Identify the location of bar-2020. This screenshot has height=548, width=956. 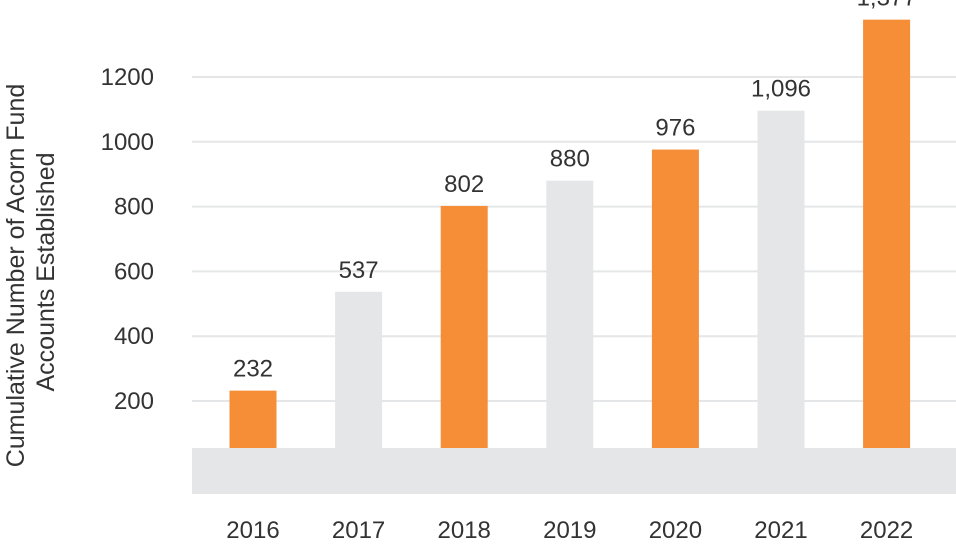
(675, 299).